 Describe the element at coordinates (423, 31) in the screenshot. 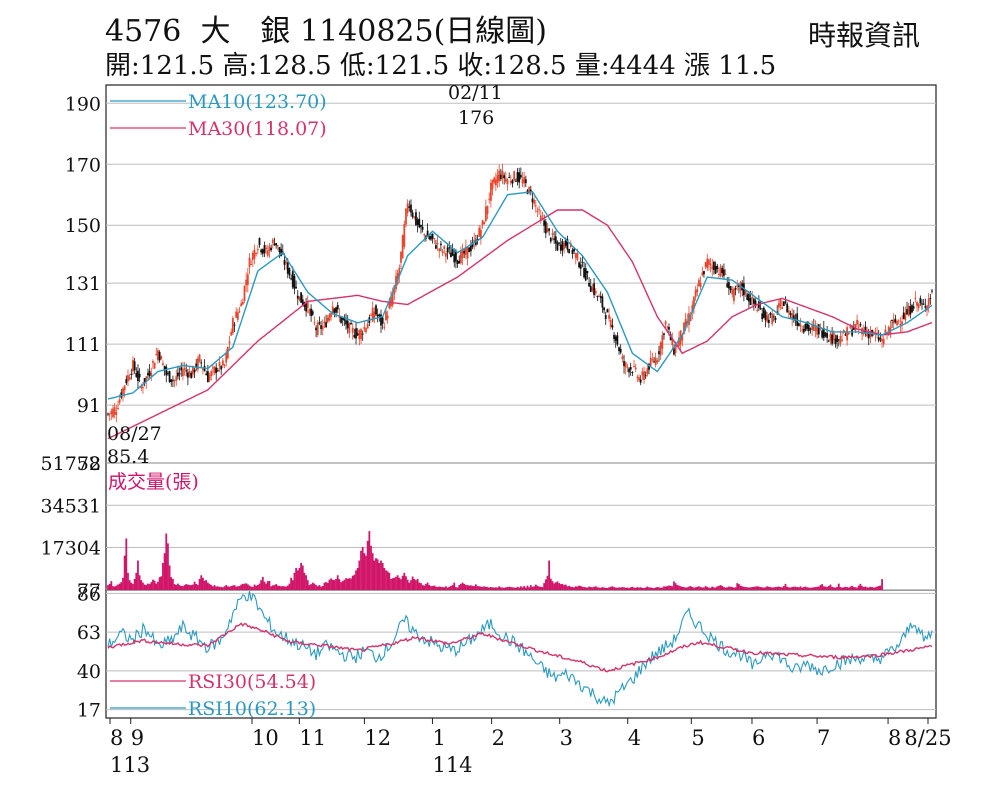

I see `date-tag: 1140825(日線圖)` at that location.